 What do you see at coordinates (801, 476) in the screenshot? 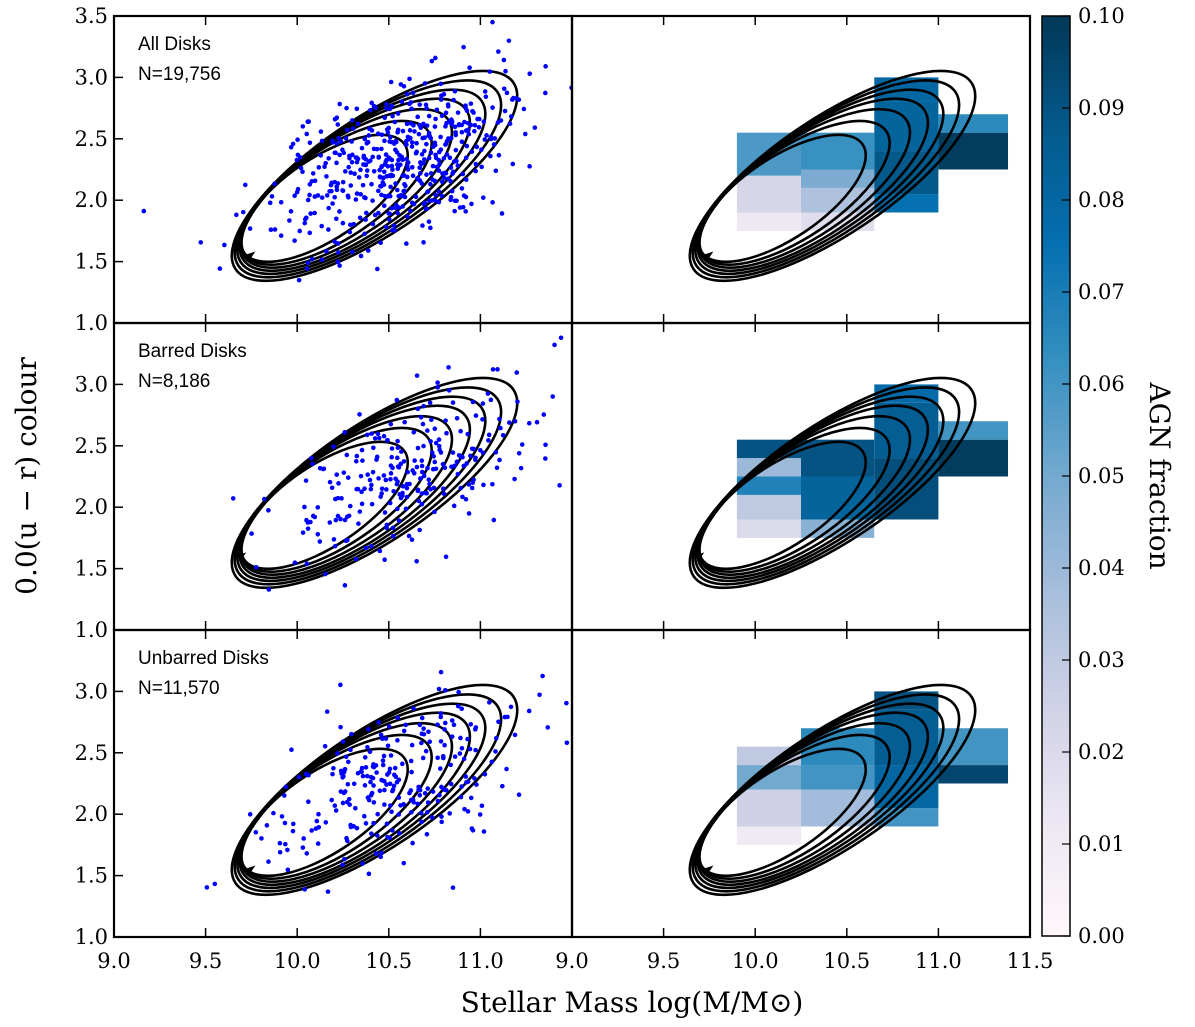
I see `right-panel` at bounding box center [801, 476].